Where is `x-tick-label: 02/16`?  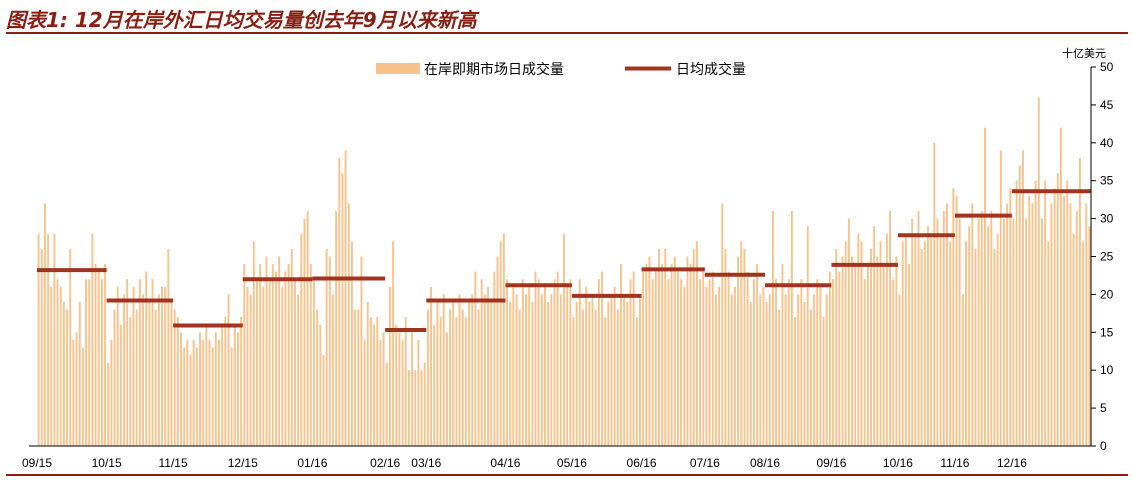 x-tick-label: 02/16 is located at coordinates (385, 463).